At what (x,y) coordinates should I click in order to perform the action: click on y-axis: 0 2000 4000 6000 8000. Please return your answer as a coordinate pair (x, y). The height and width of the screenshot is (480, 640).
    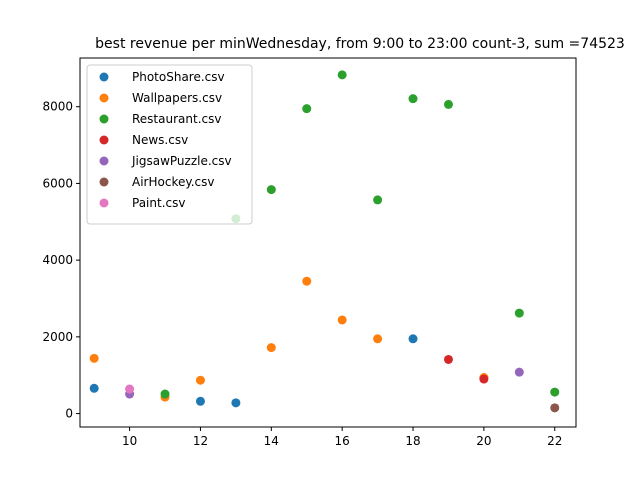
    Looking at the image, I should click on (61, 260).